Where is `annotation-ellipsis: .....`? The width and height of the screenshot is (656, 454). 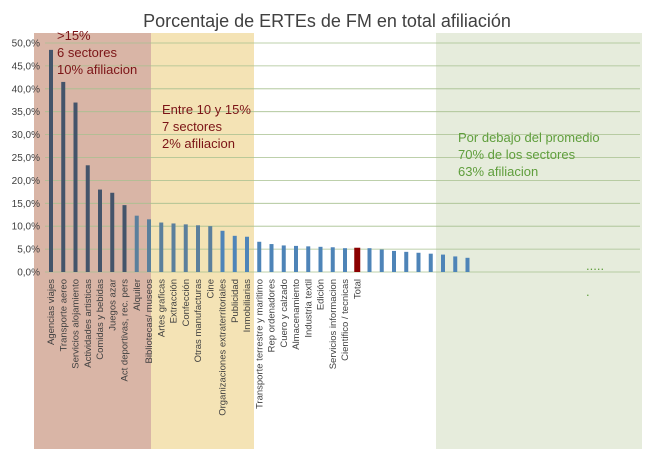
annotation-ellipsis: ..... is located at coordinates (595, 265).